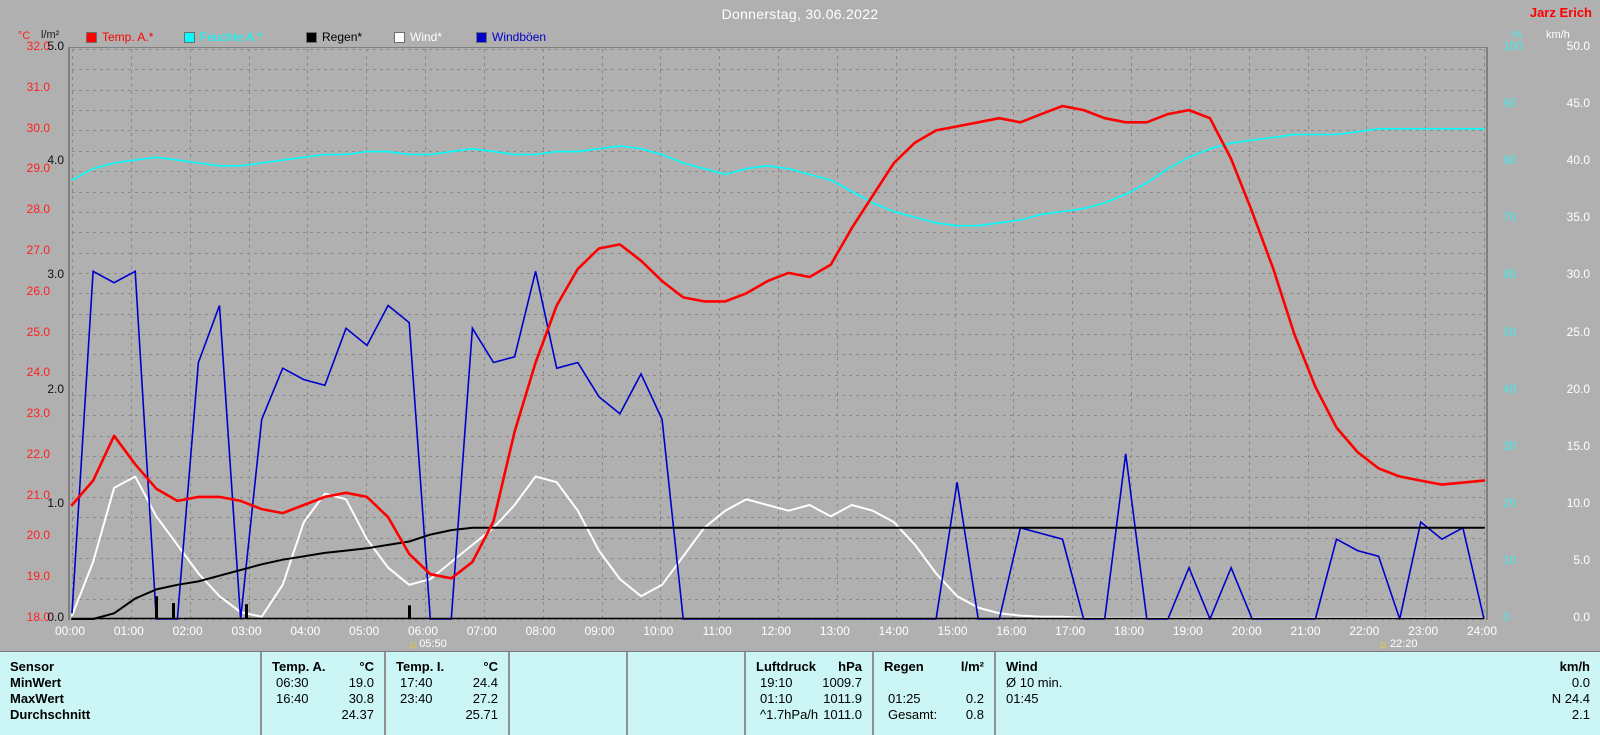 This screenshot has height=735, width=1600. What do you see at coordinates (1510, 389) in the screenshot?
I see `hum-tick-40: 40` at bounding box center [1510, 389].